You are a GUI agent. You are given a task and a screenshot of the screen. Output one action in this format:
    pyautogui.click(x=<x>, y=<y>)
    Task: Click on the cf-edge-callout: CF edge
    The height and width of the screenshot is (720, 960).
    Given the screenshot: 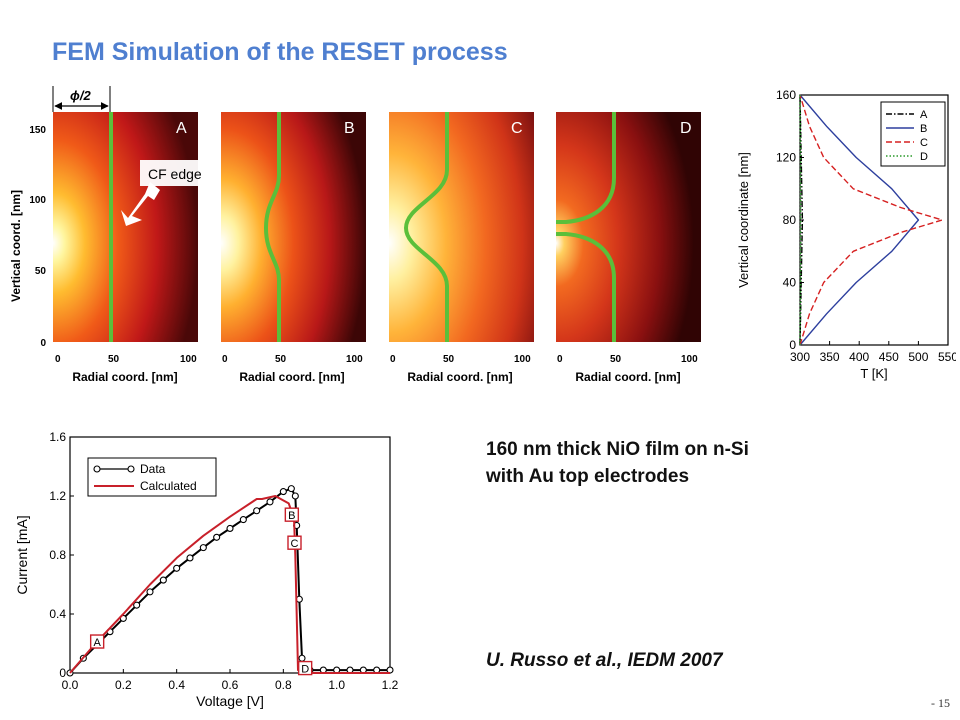 What is the action you would take?
    pyautogui.click(x=168, y=193)
    